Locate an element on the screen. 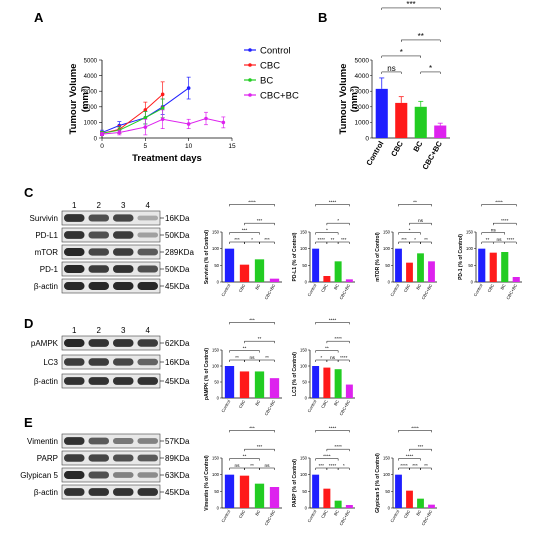 This screenshot has height=539, width=550. lane-label: 2 is located at coordinates (99, 205).